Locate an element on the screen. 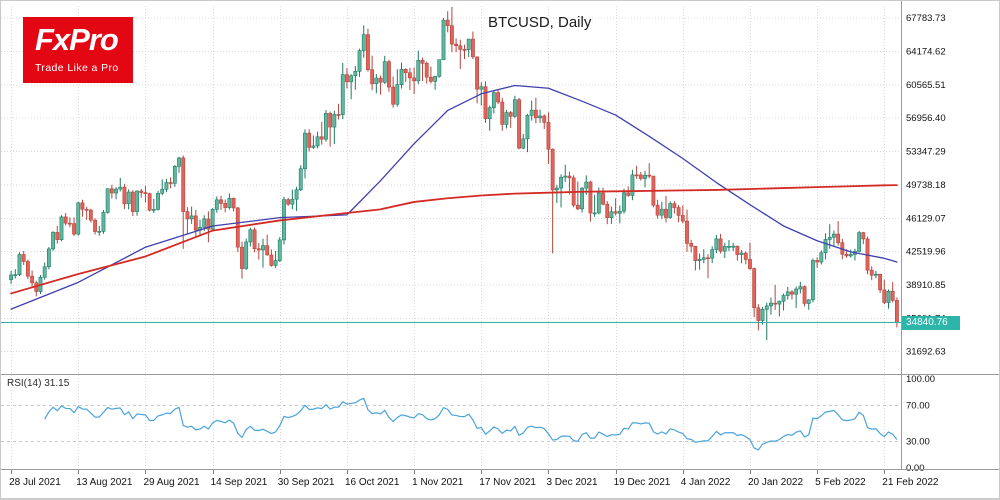  time-axis-label: 1 Nov 2021 is located at coordinates (438, 482).